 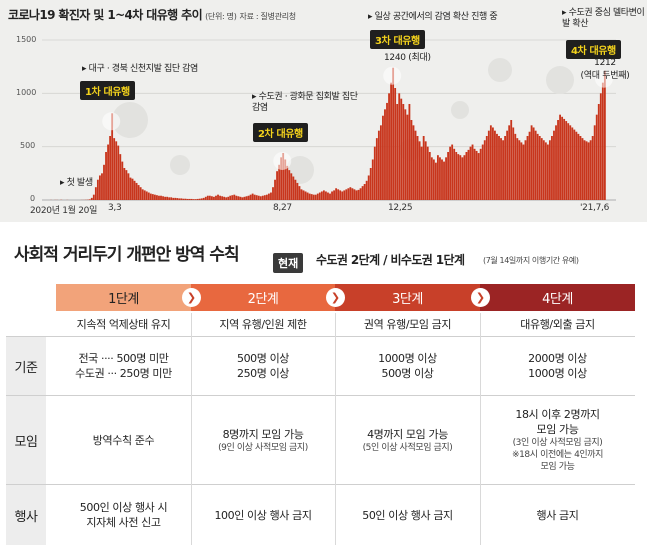 I want to click on cell-line: 지자체 사전 신고, so click(x=123, y=522).